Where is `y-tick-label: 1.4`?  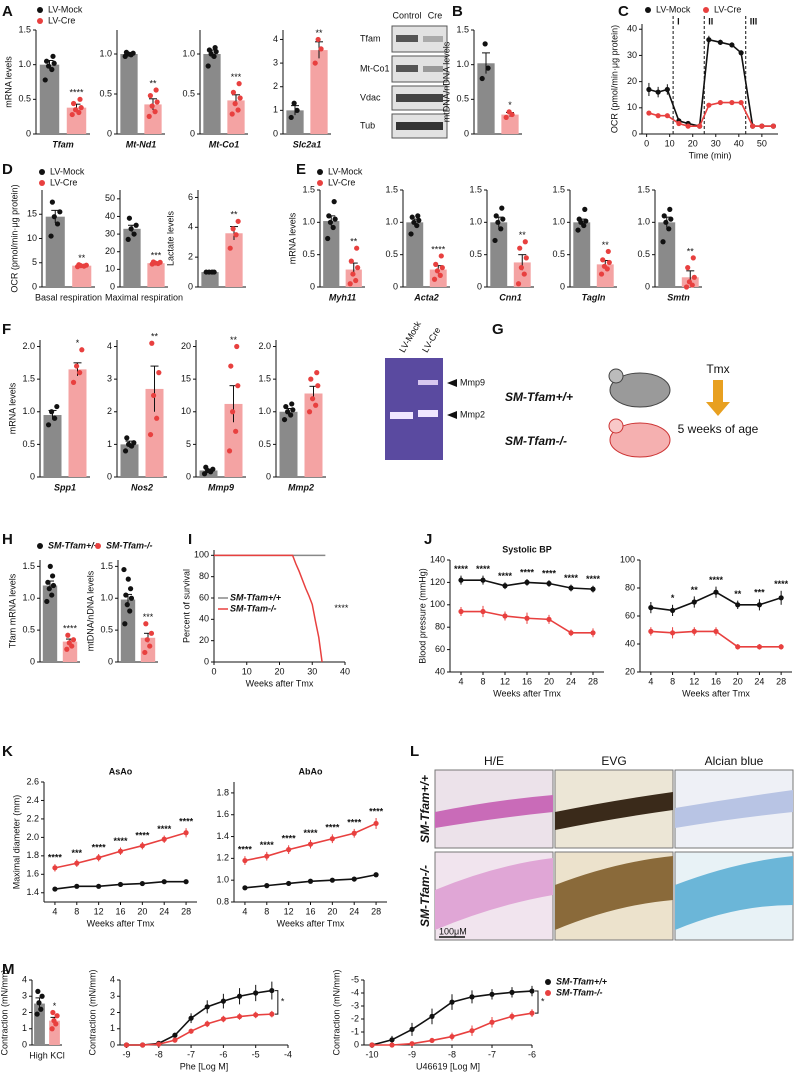 y-tick-label: 1.4 is located at coordinates (222, 836).